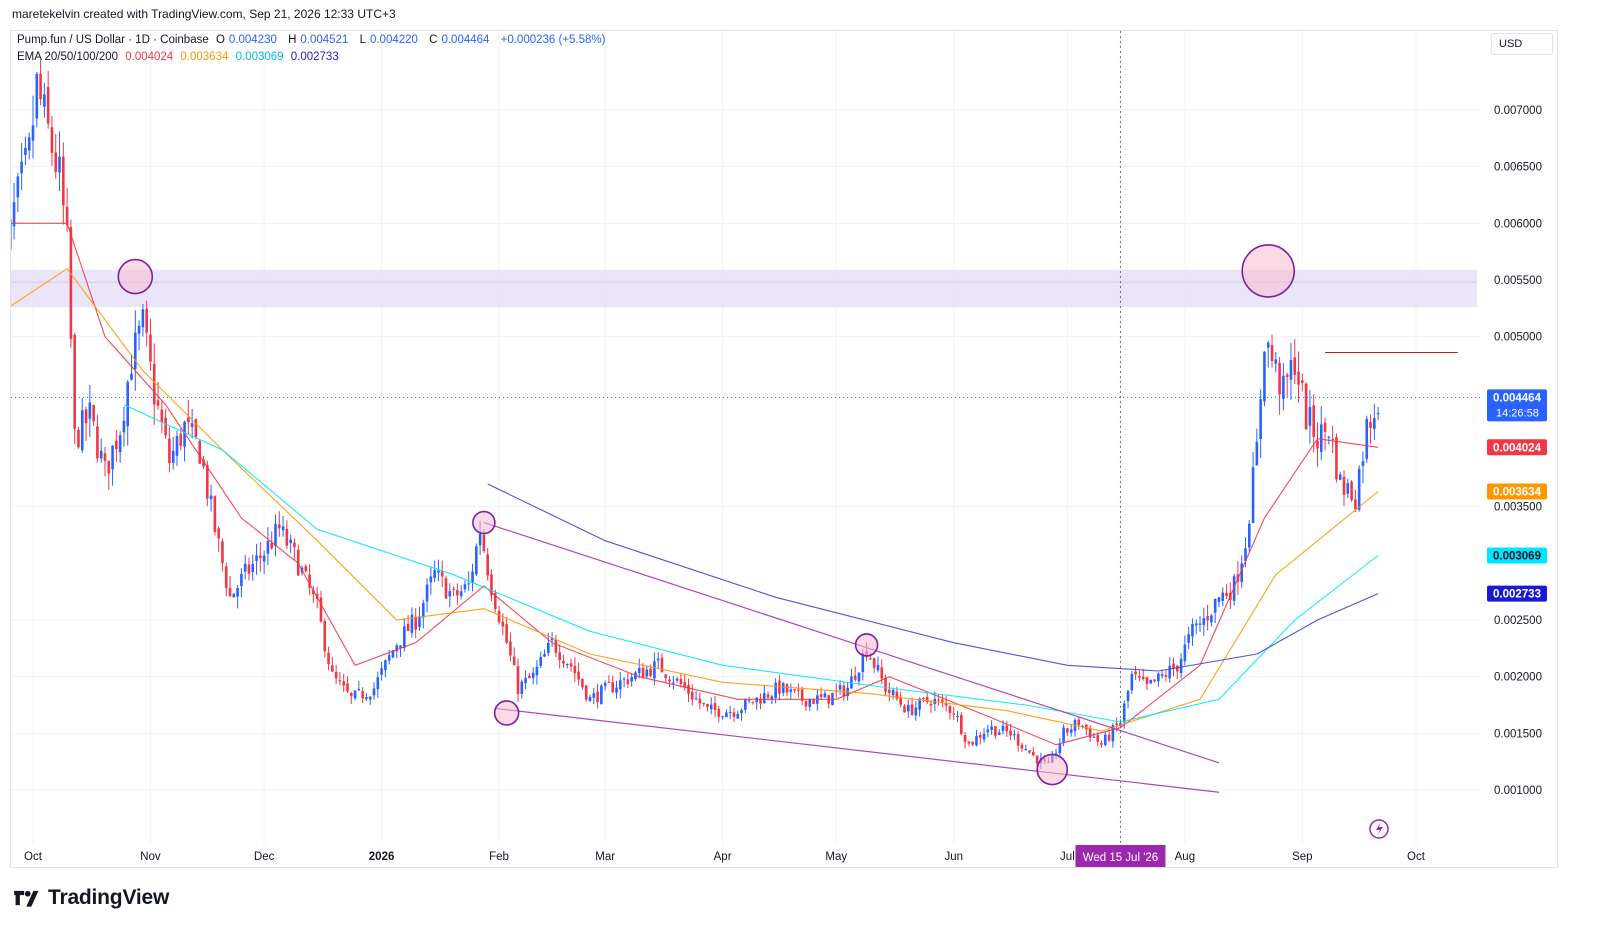  Describe the element at coordinates (933, 577) in the screenshot. I see `ema-line-ema200` at that location.